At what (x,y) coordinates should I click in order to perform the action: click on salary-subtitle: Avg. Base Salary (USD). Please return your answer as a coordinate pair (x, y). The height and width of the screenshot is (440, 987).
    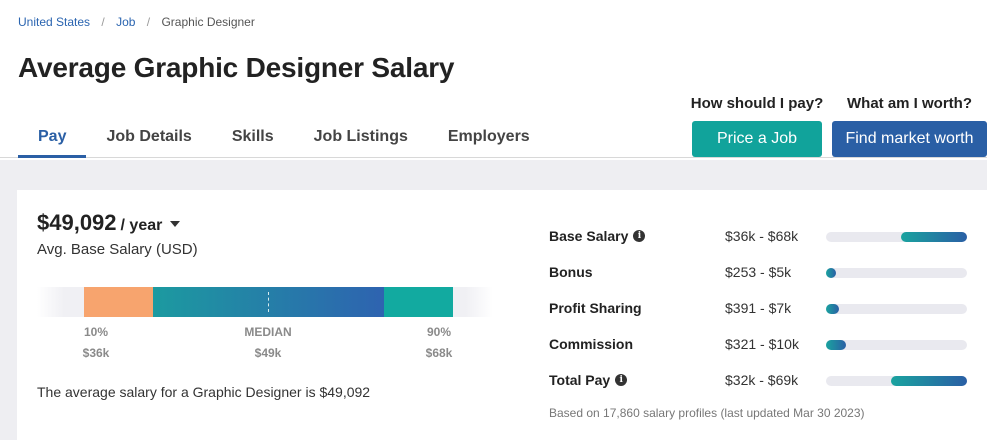
    Looking at the image, I should click on (117, 249).